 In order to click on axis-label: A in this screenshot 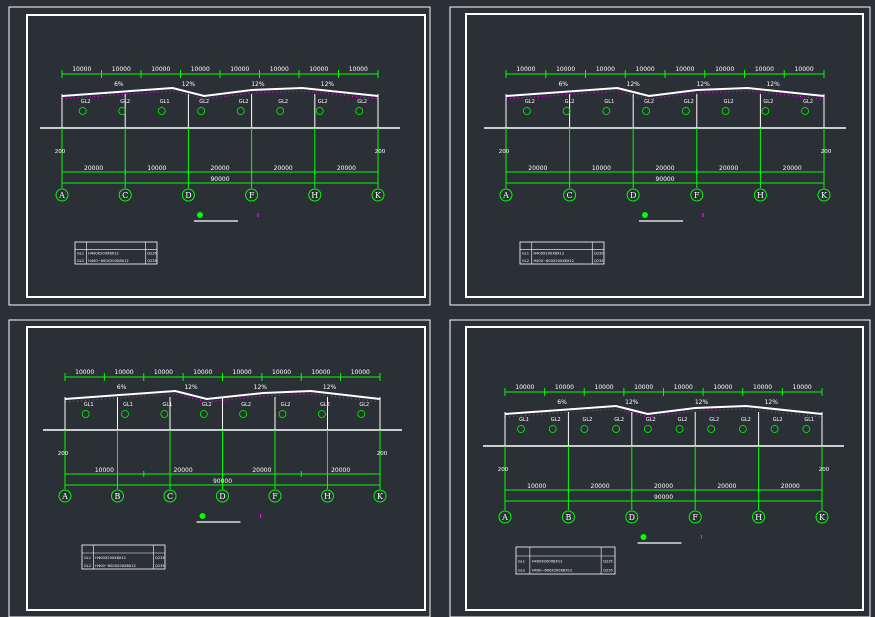, I will do `click(61, 195)`.